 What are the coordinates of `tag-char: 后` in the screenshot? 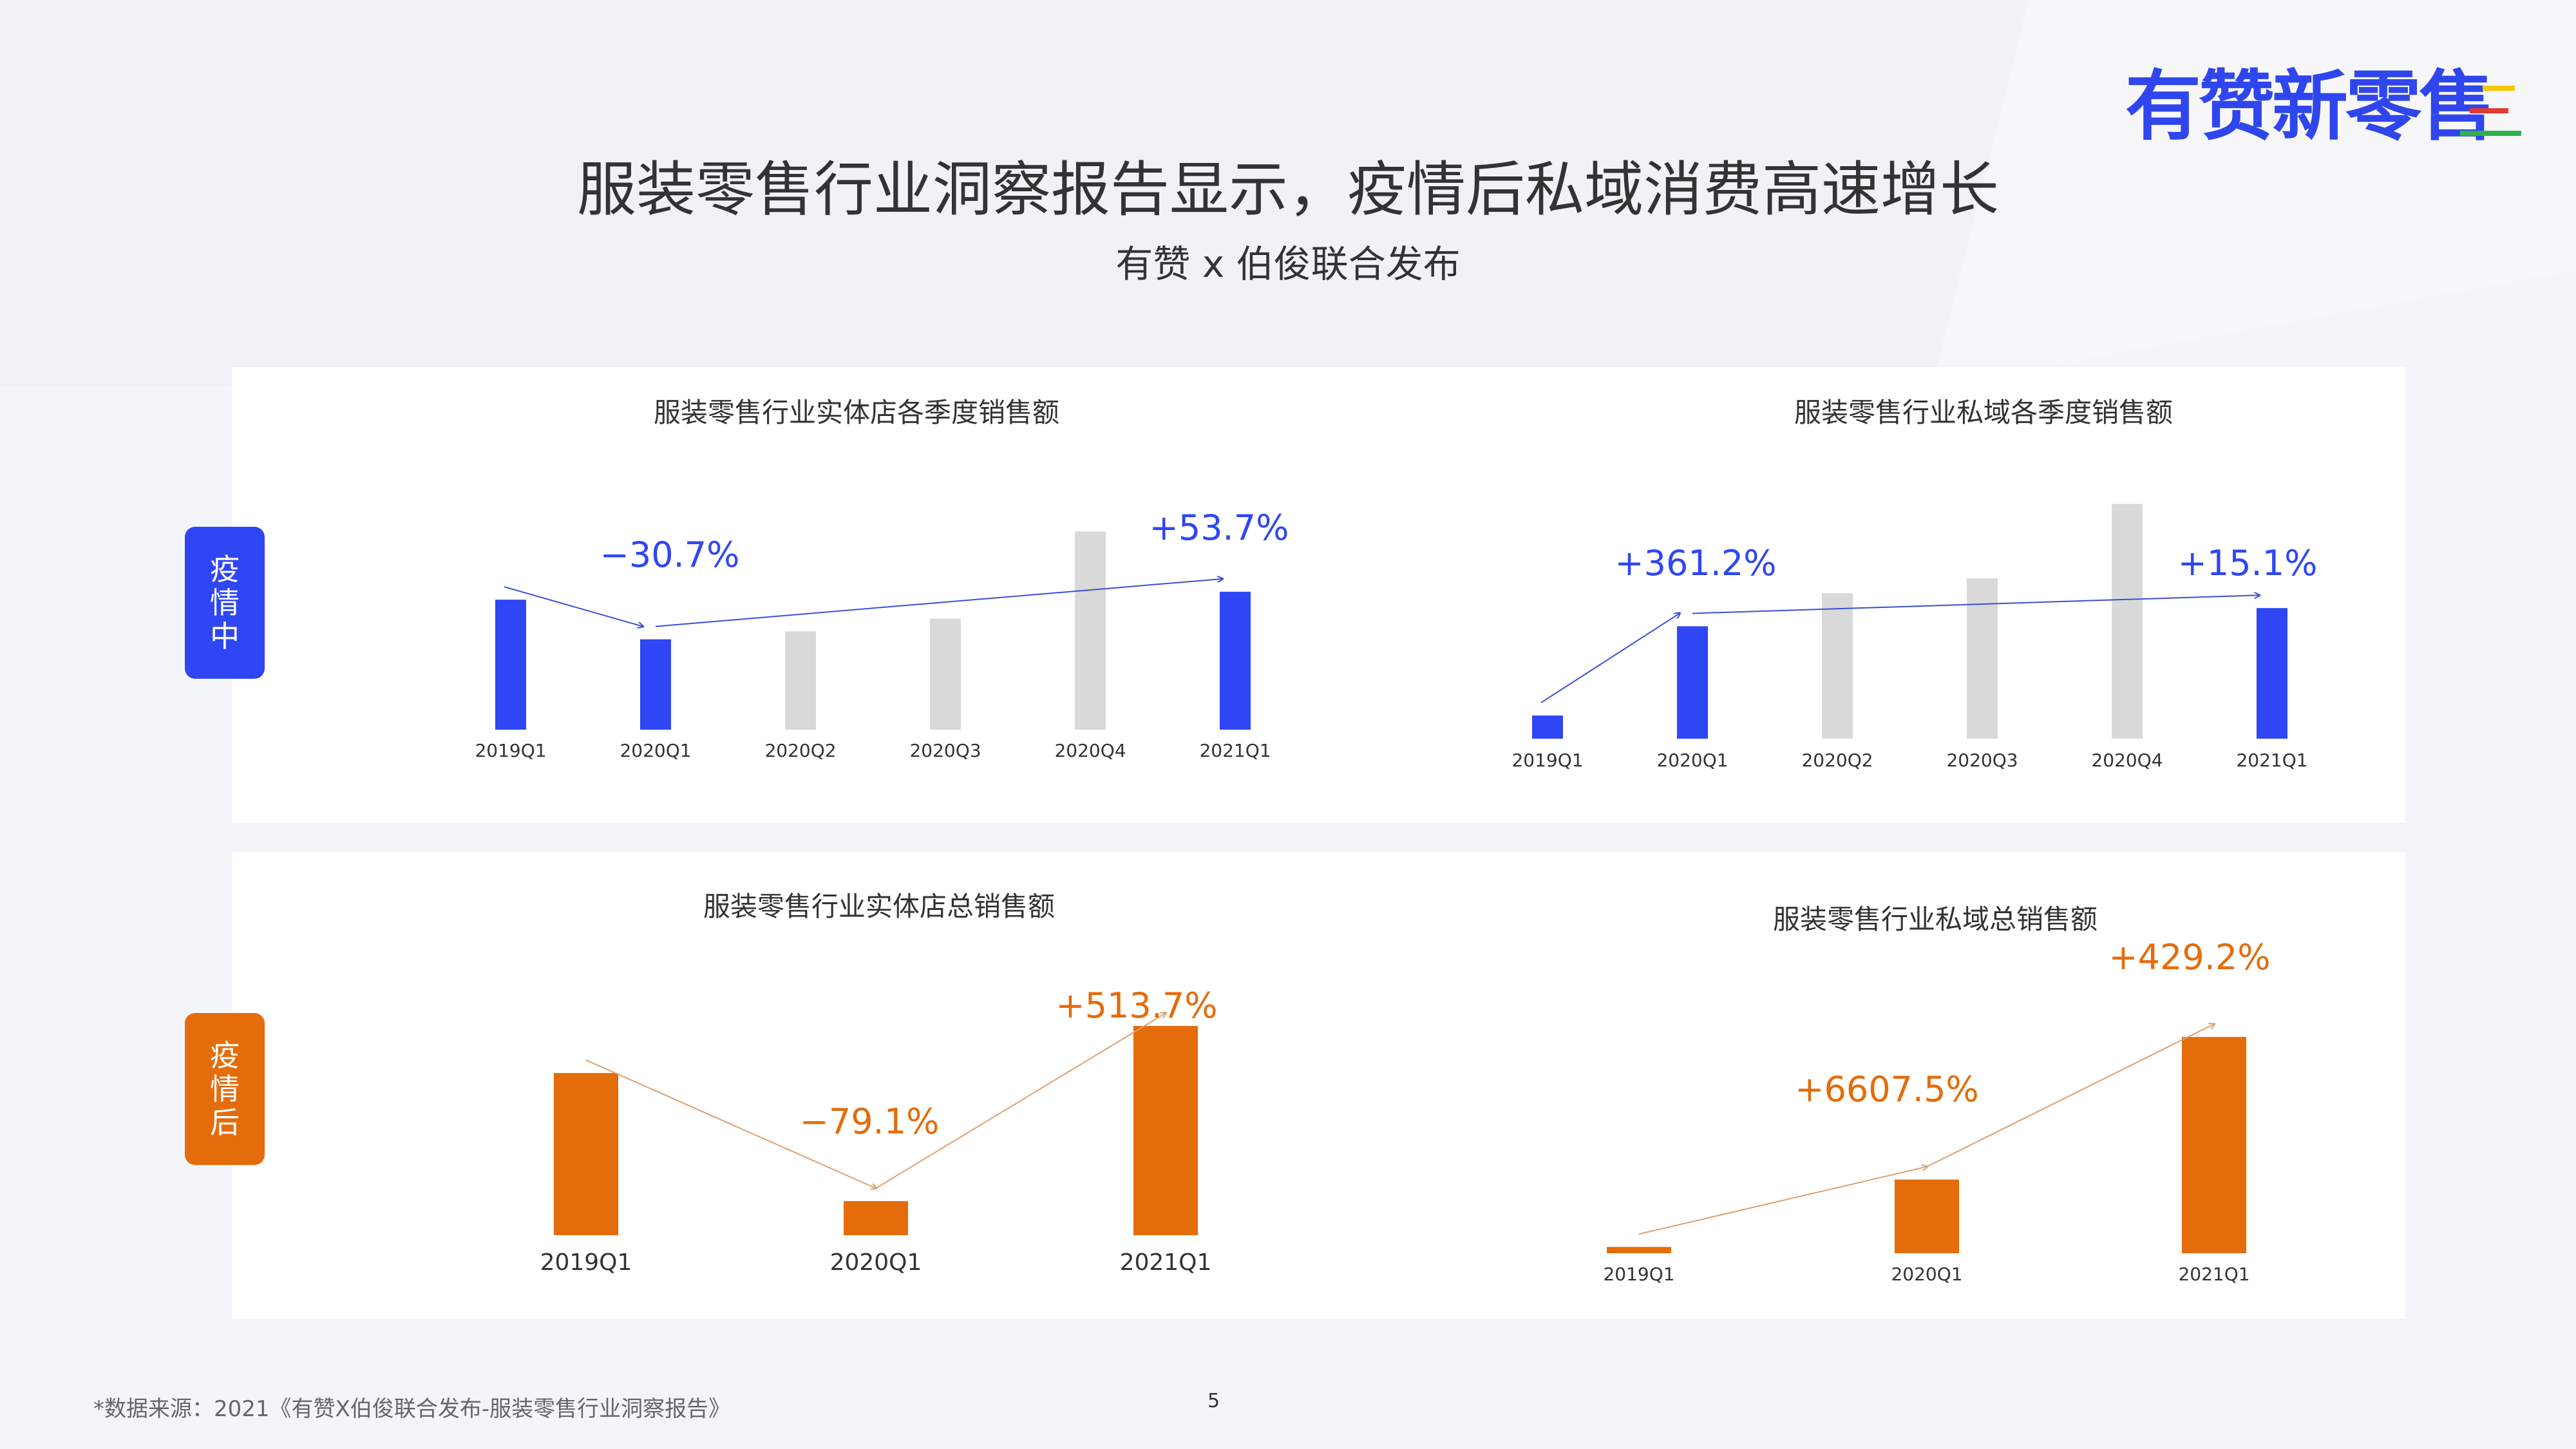 It's located at (225, 1123).